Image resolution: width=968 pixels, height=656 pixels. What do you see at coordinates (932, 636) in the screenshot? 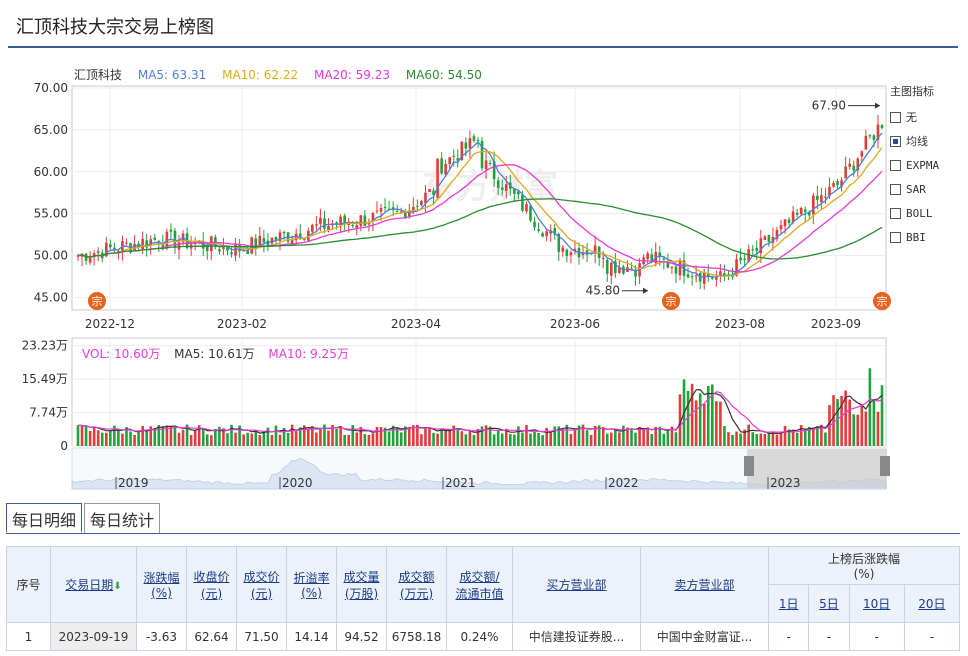
I see `cell-d20: -` at bounding box center [932, 636].